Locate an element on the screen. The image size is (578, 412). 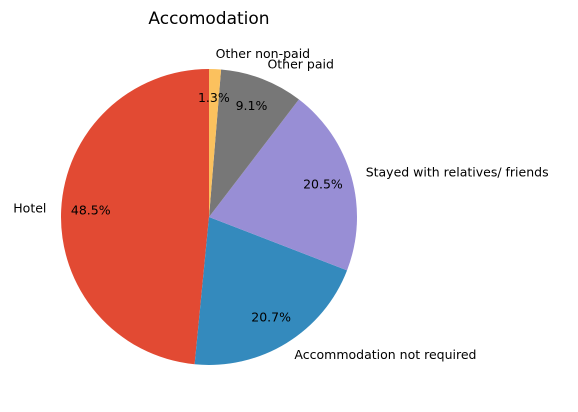
pie-slice-other-non-paid is located at coordinates (215, 143).